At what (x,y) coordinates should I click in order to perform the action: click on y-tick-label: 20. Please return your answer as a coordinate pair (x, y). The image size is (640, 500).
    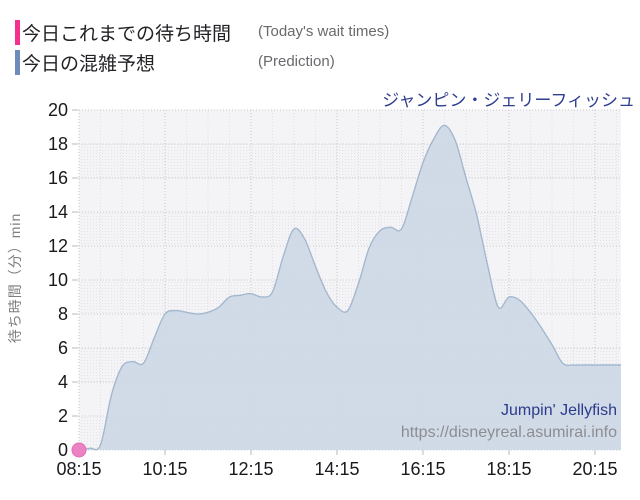
    Looking at the image, I should click on (58, 110).